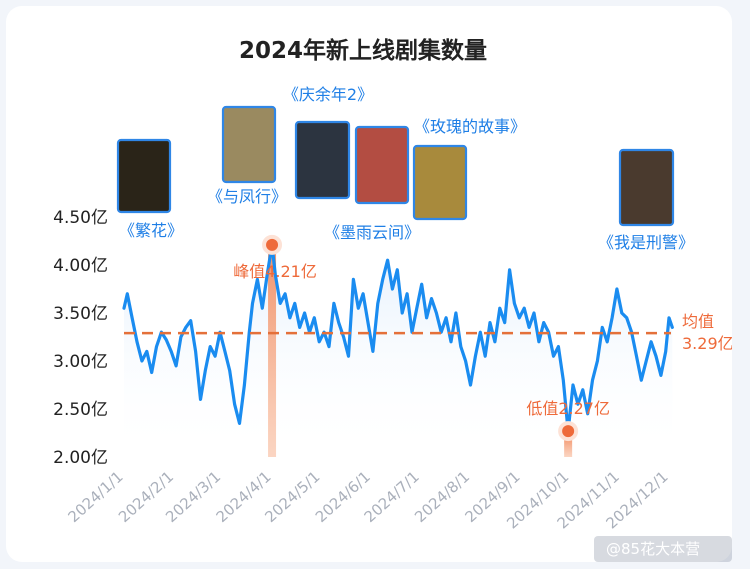 Image resolution: width=750 pixels, height=569 pixels. Describe the element at coordinates (568, 431) in the screenshot. I see `trough-marker-dot` at that location.